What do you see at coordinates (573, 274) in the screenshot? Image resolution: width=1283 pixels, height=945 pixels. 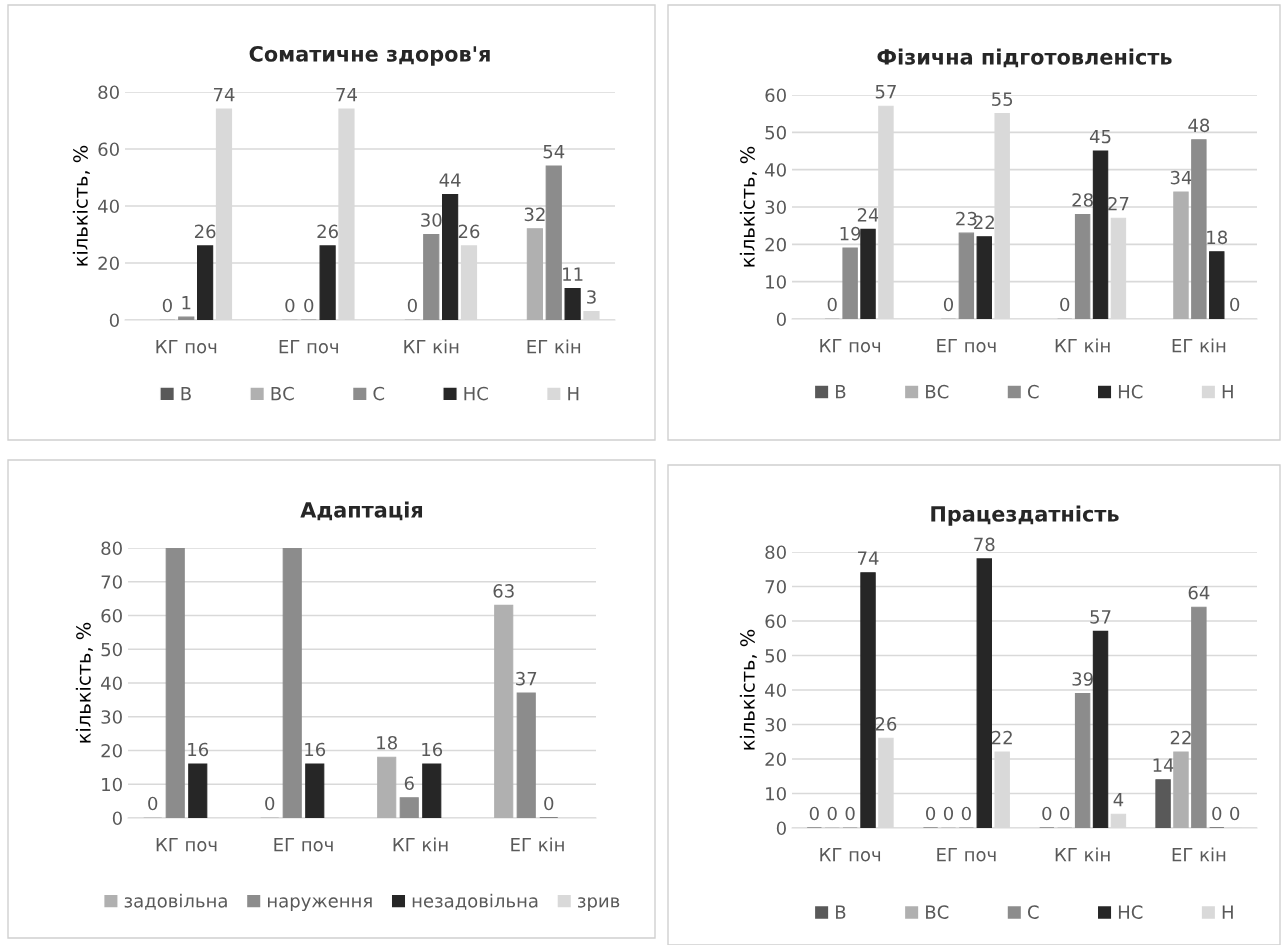 I see `data-label: 11` at bounding box center [573, 274].